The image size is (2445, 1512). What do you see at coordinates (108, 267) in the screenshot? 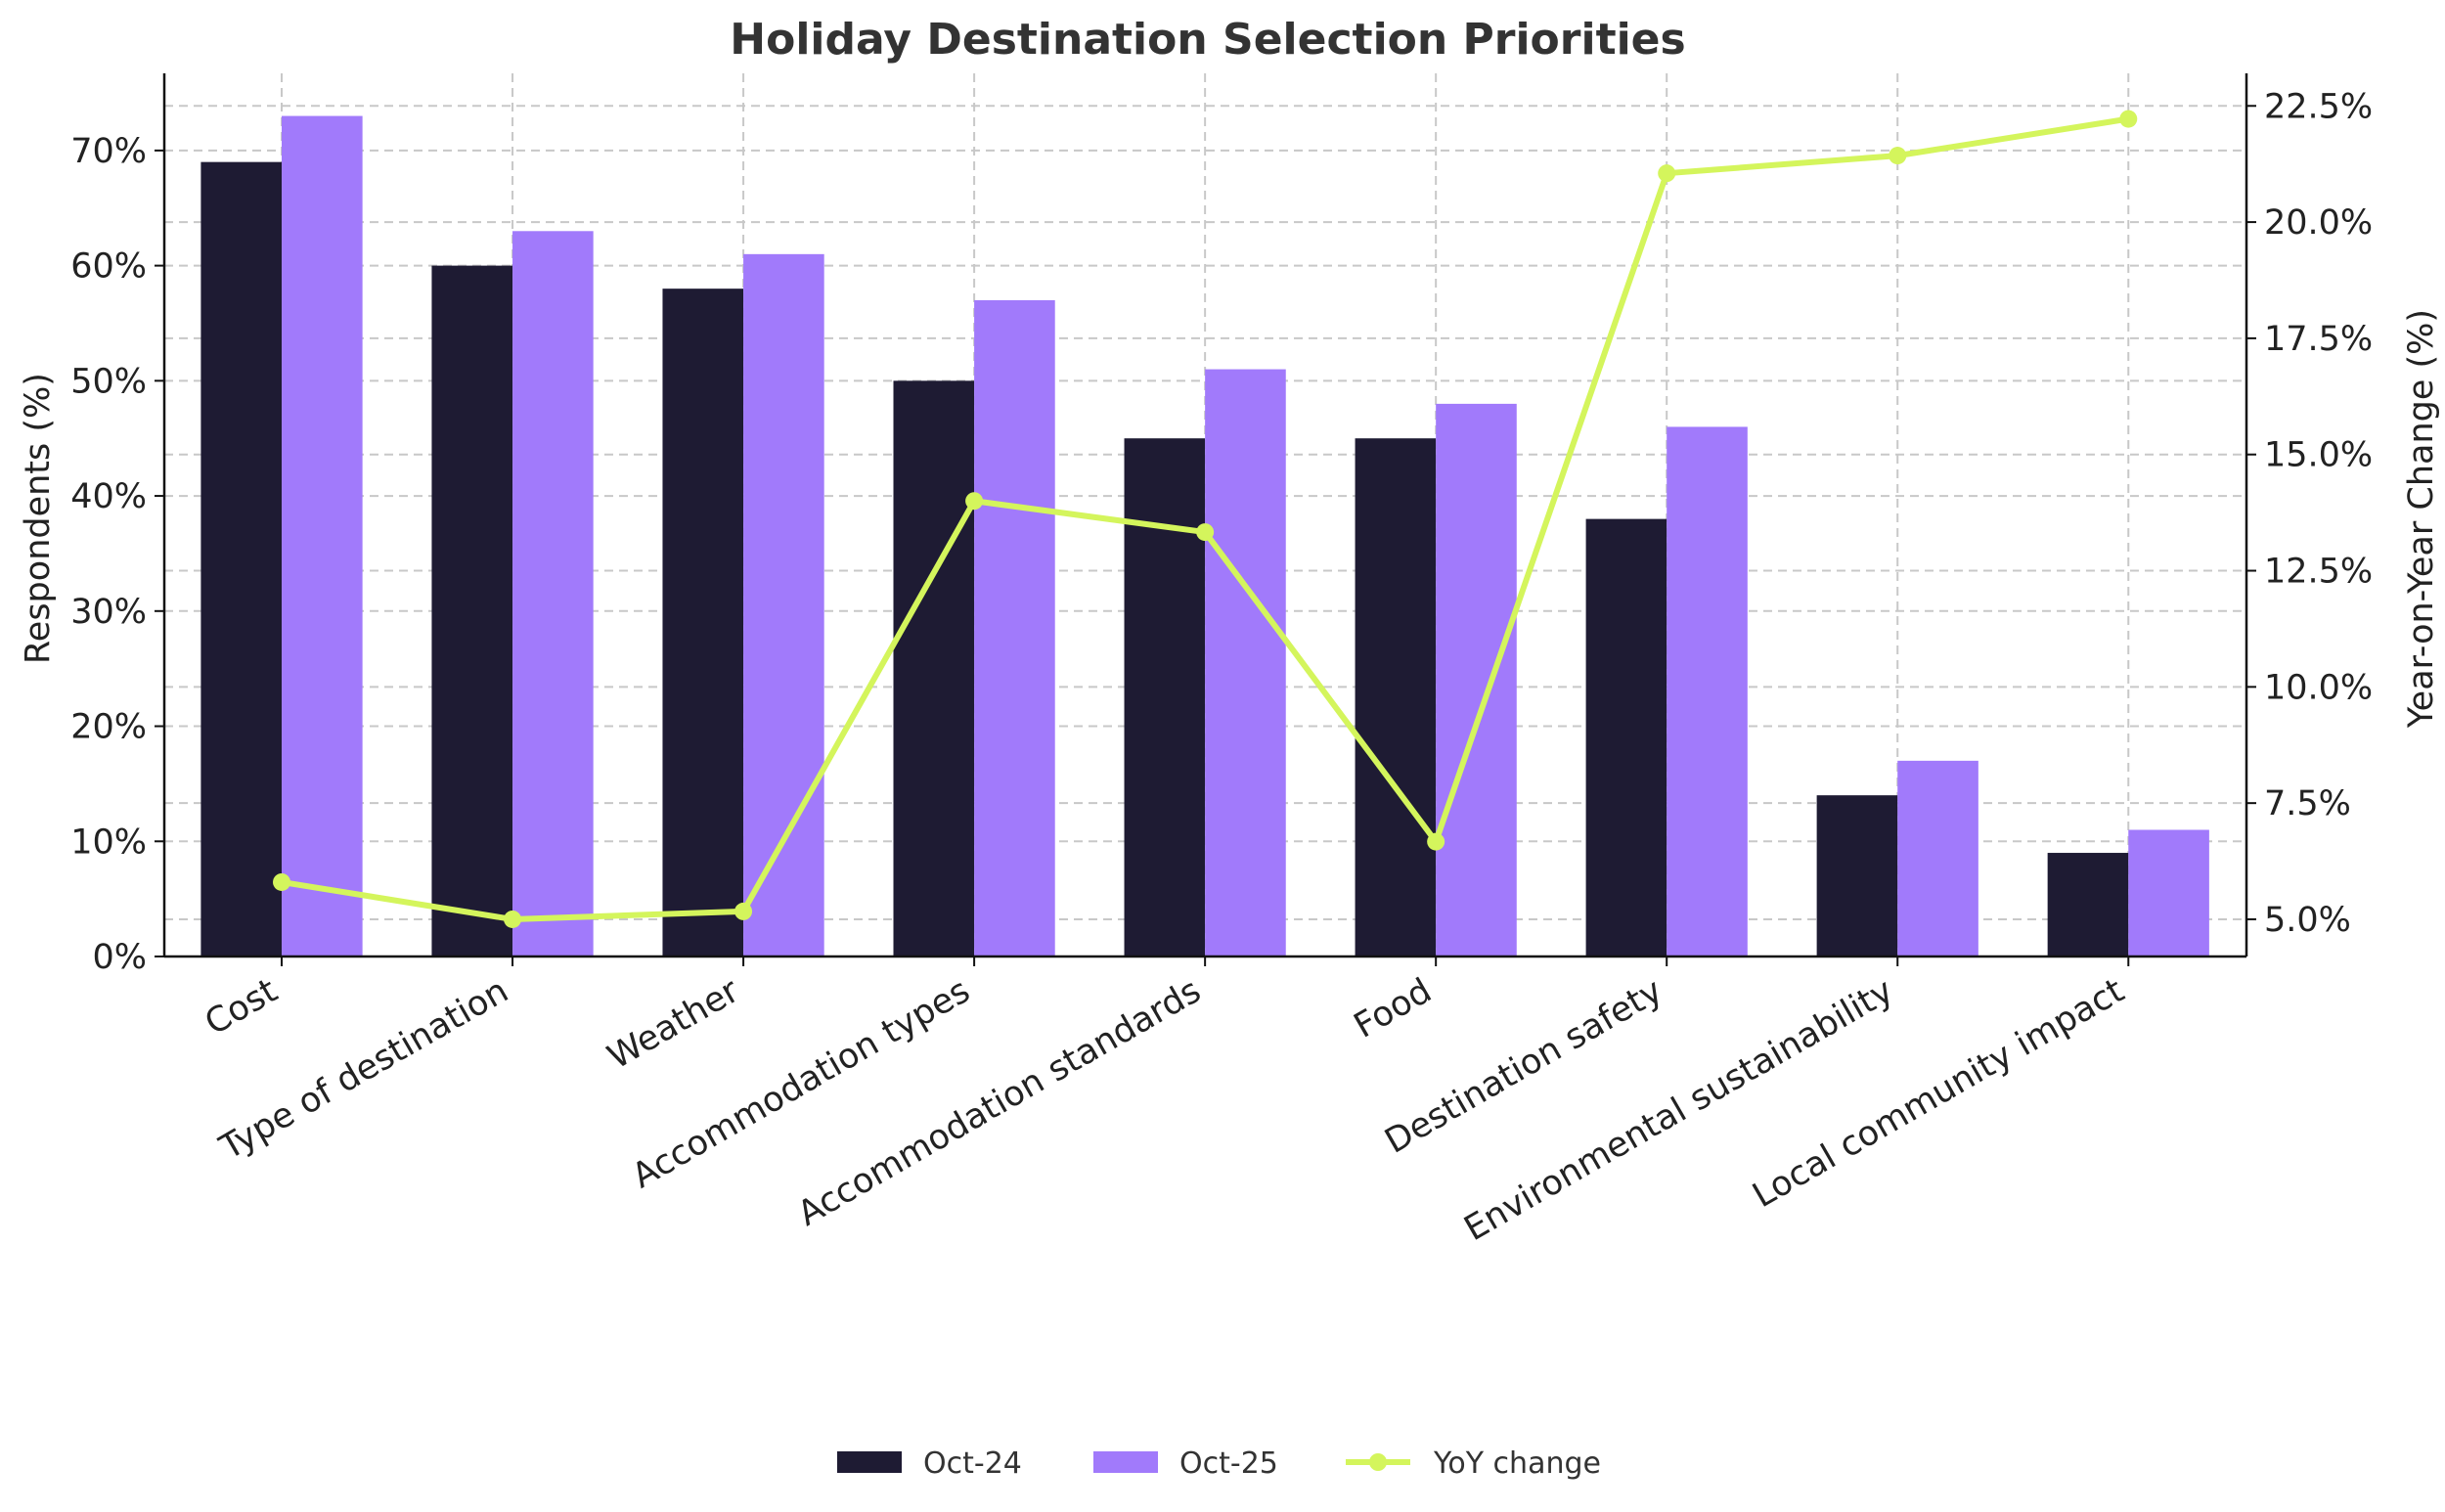
I see `y-tick-label: 60%` at bounding box center [108, 267].